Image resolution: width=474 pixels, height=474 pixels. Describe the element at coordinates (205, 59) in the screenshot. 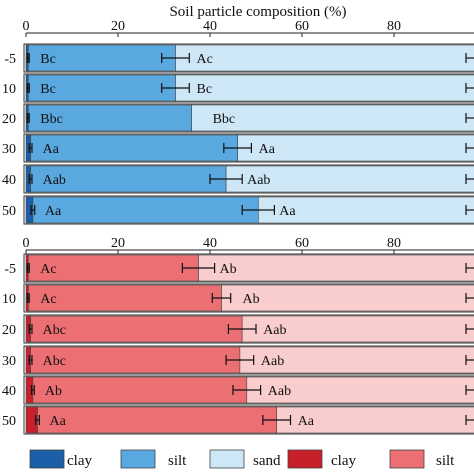

I see `sand-significance-label: Ac` at that location.